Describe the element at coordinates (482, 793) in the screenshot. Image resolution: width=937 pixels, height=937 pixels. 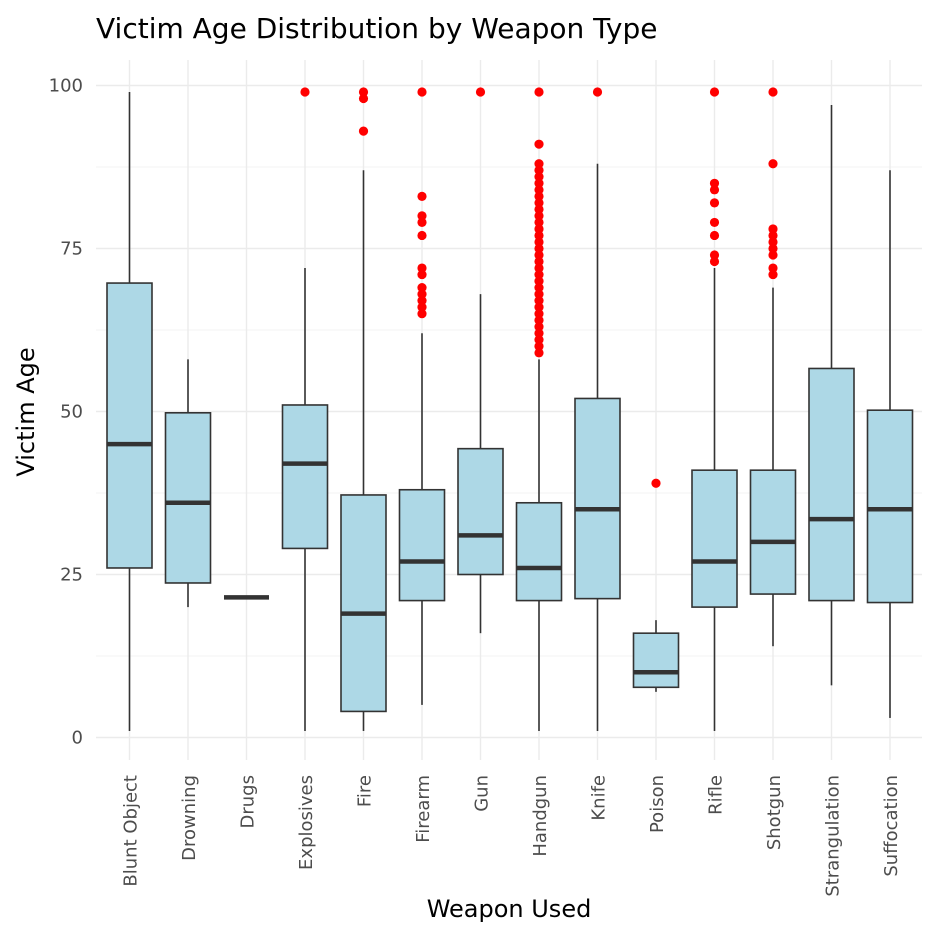
I see `x-tick-label: Gun` at that location.